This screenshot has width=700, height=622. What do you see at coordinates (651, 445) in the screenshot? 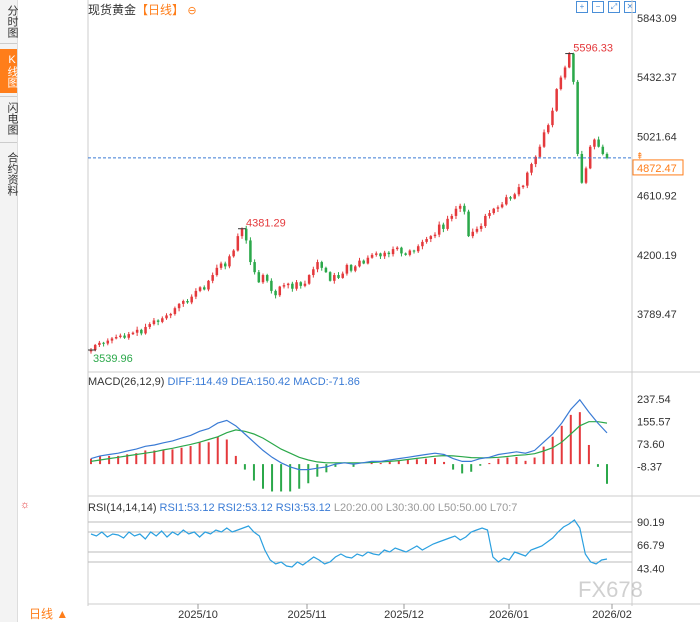
I see `macd-tick-label: 73.60` at bounding box center [651, 445].